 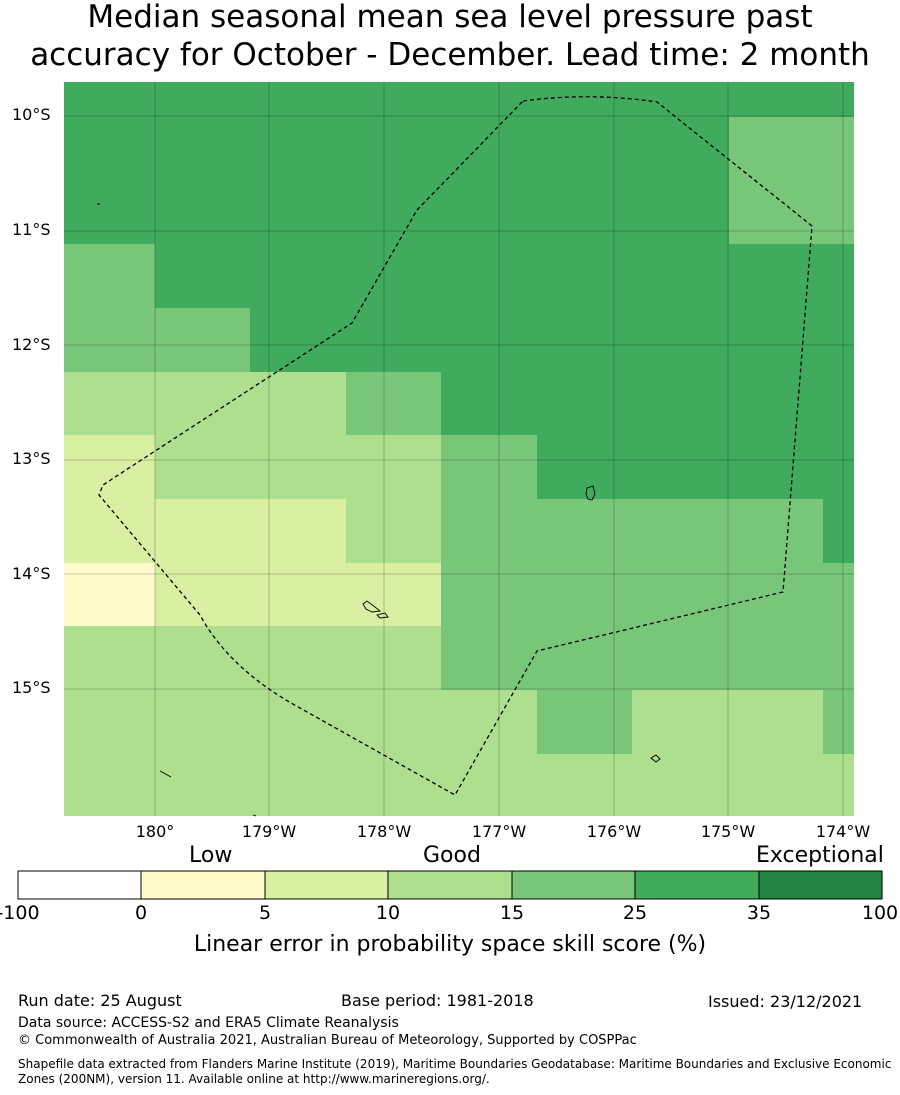 I want to click on lat-label-13s: 13°S, so click(x=31, y=458).